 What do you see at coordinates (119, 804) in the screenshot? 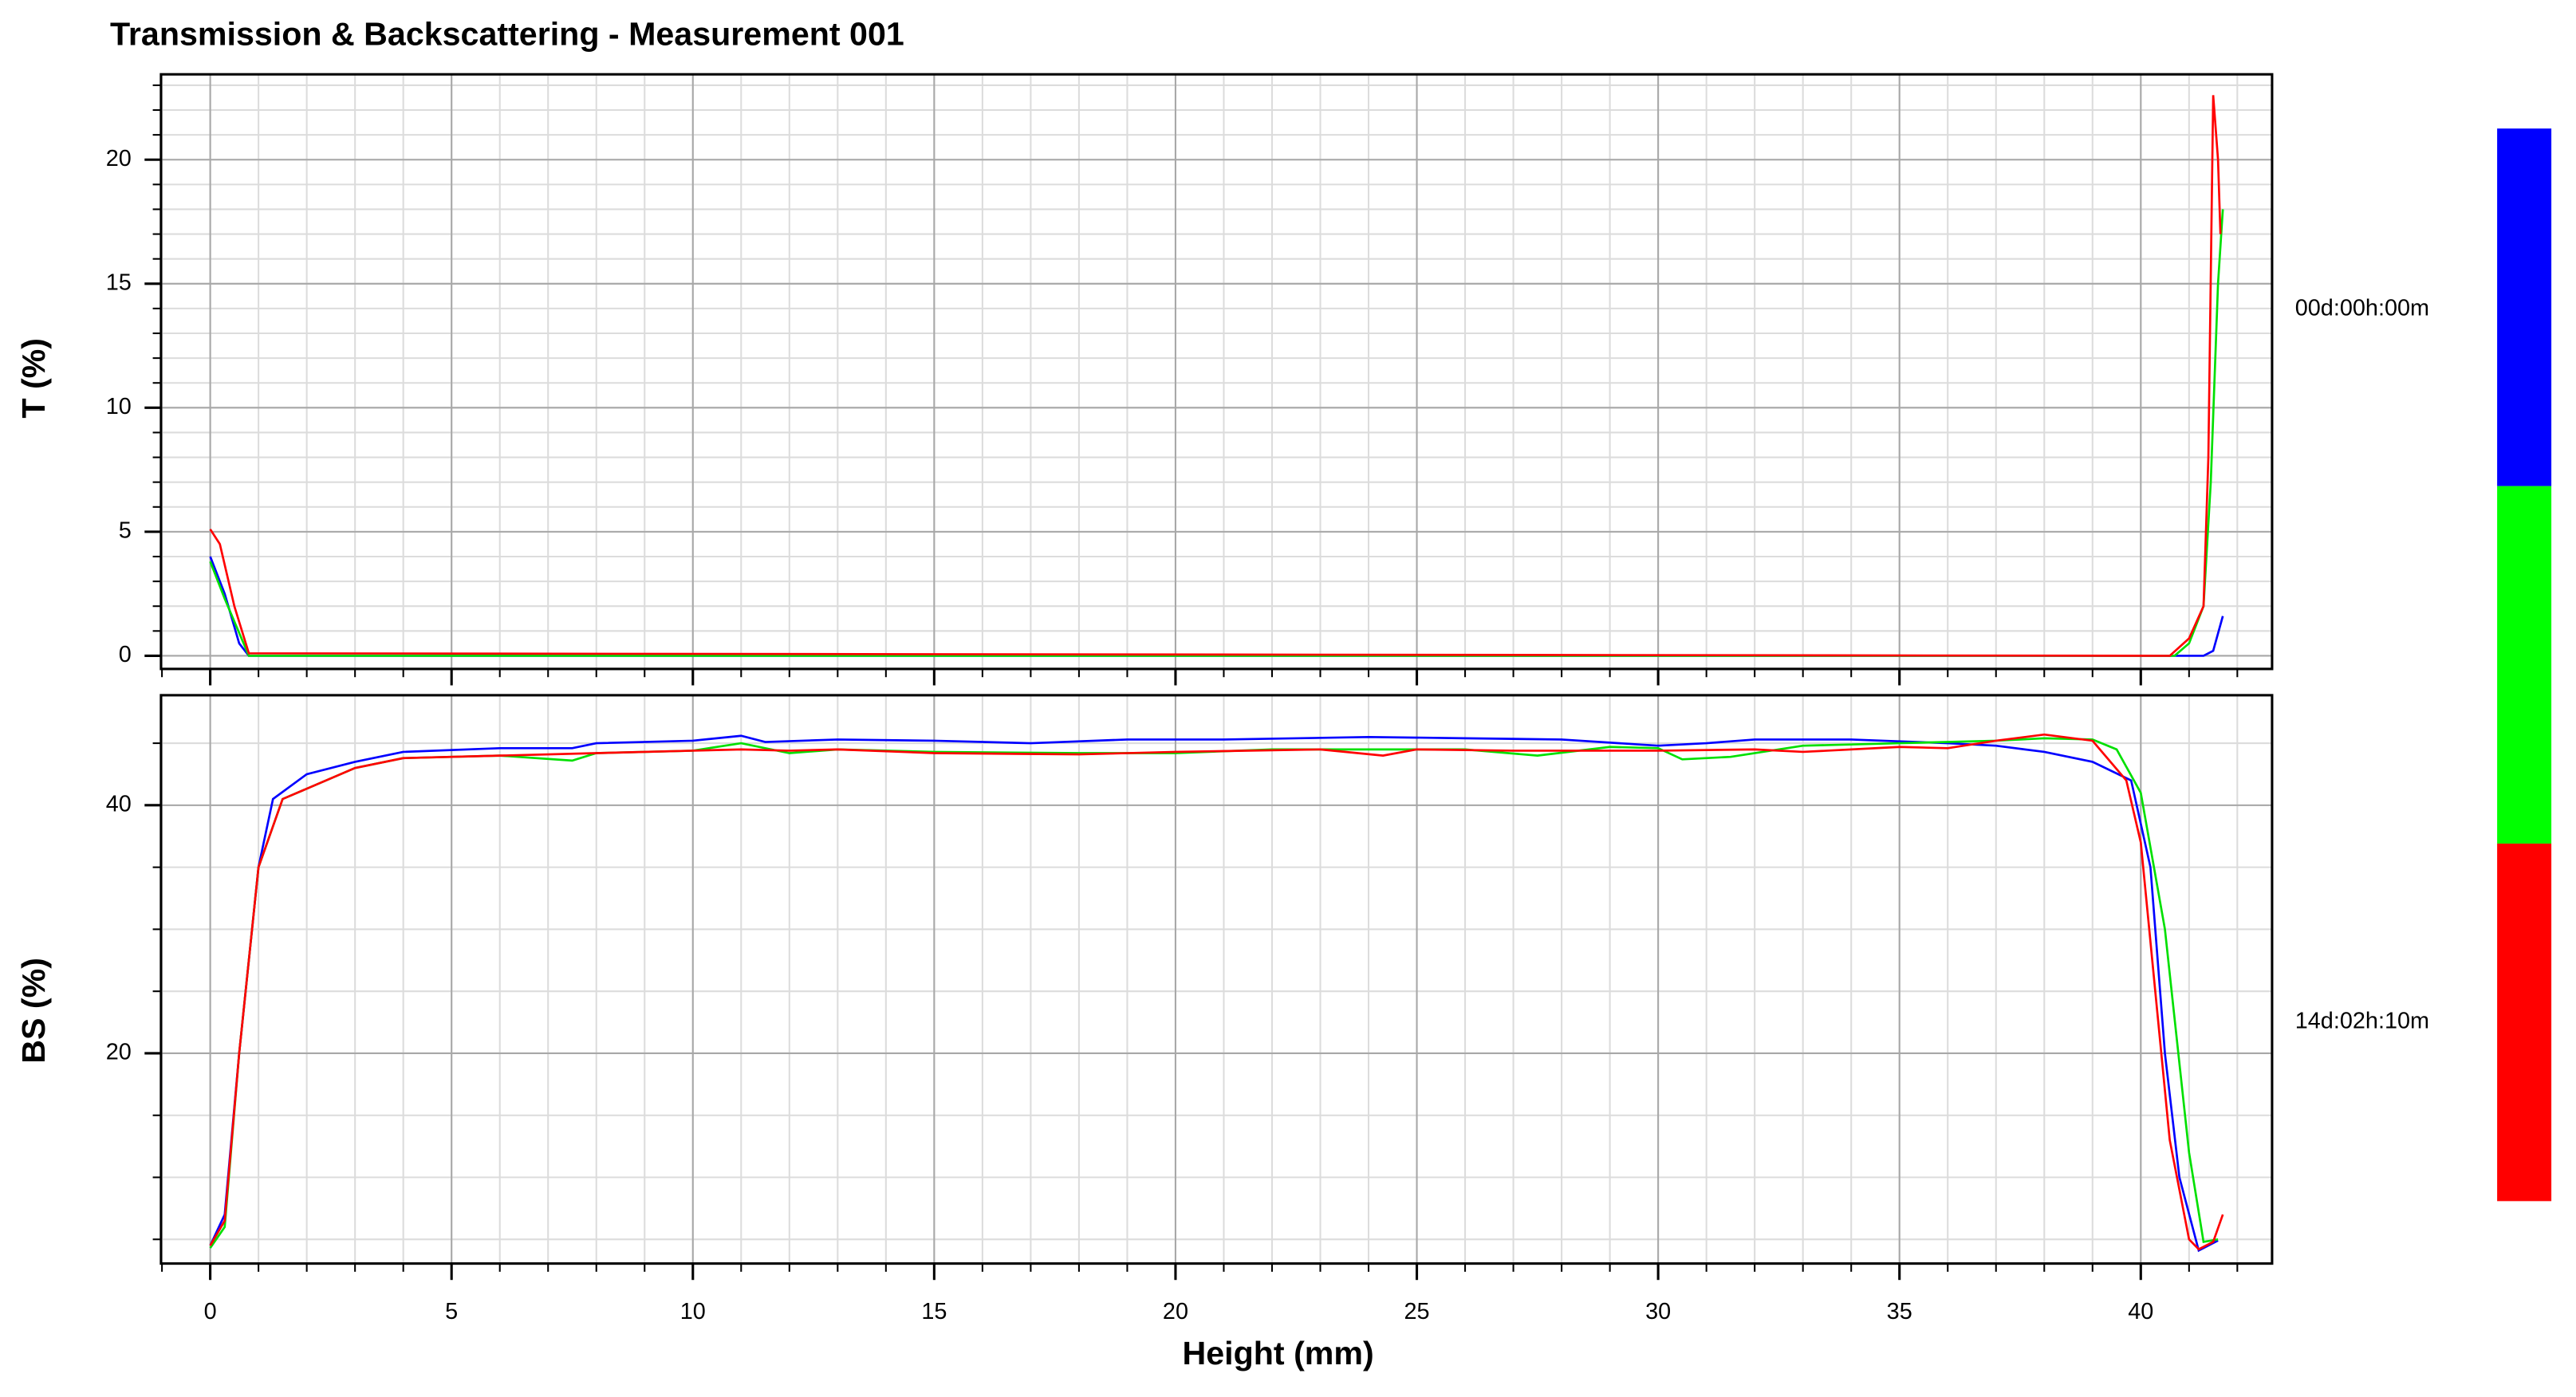
I see `y-tick-label: 40` at bounding box center [119, 804].